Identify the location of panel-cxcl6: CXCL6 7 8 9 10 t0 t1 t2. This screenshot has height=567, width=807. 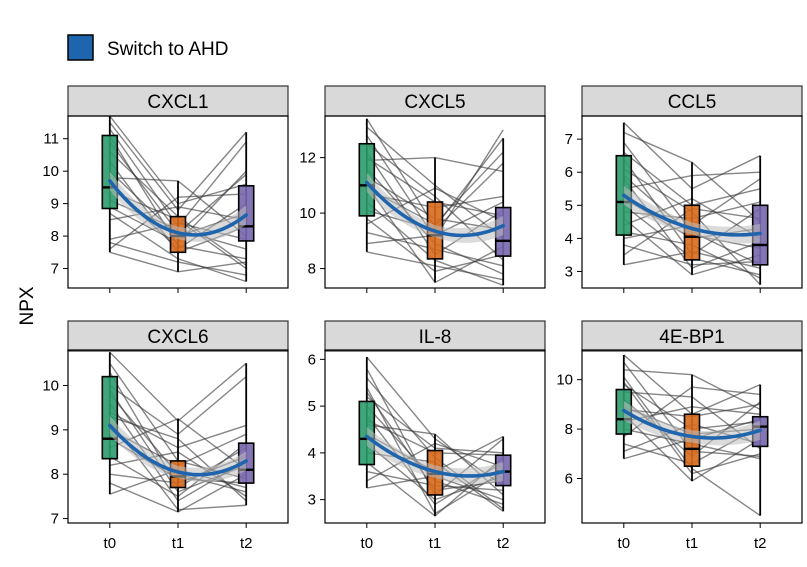
(165, 436).